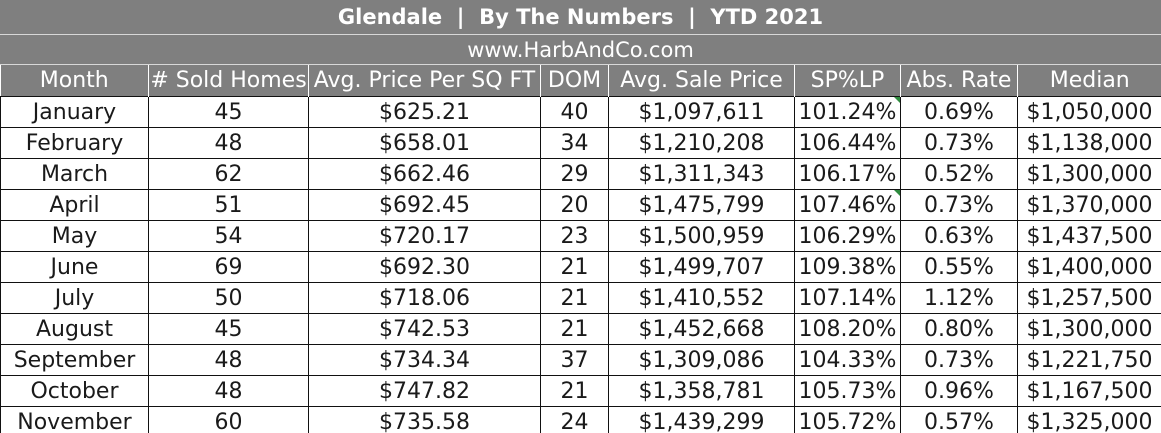 This screenshot has width=1161, height=433. I want to click on dom-cell: 40, so click(574, 112).